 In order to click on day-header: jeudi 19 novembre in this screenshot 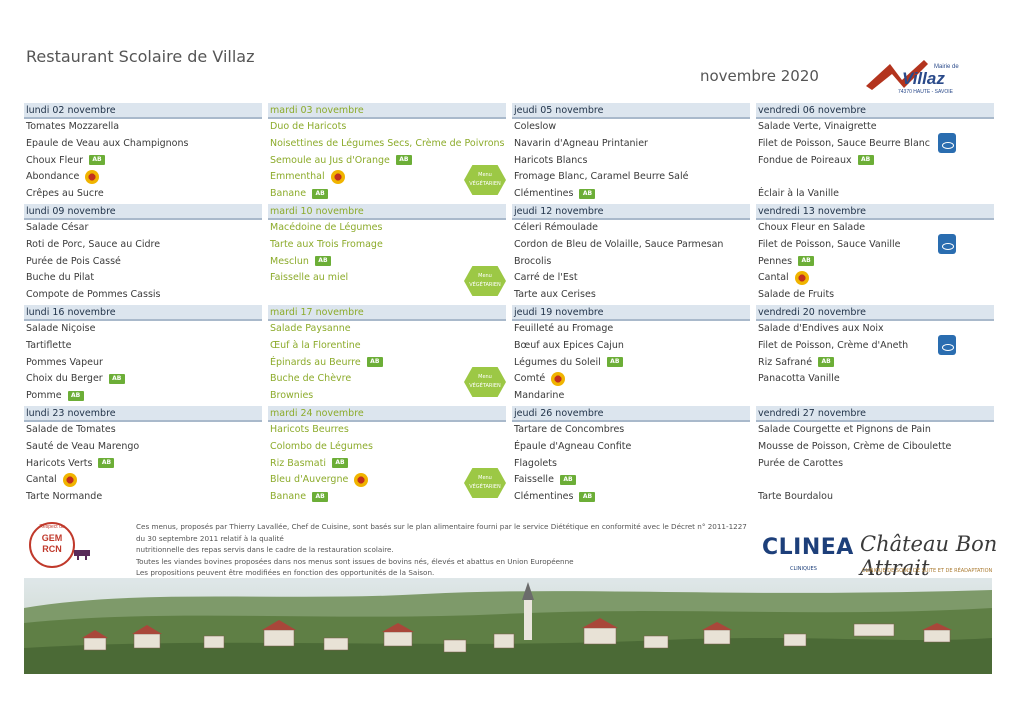, I will do `click(631, 313)`.